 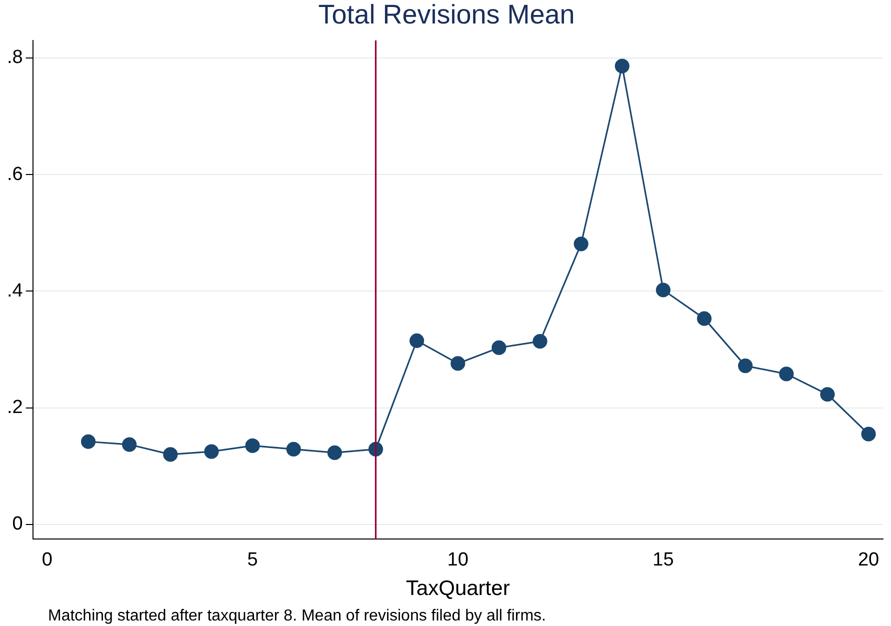 I want to click on y-tick-label: .4, so click(x=15, y=291).